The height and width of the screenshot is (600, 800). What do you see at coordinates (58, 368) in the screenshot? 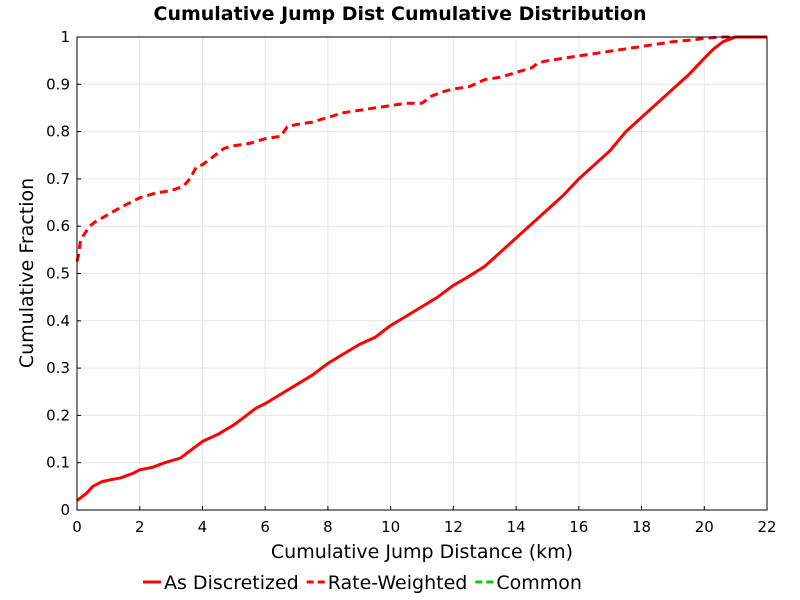
I see `y-tick-label: 0.3` at bounding box center [58, 368].